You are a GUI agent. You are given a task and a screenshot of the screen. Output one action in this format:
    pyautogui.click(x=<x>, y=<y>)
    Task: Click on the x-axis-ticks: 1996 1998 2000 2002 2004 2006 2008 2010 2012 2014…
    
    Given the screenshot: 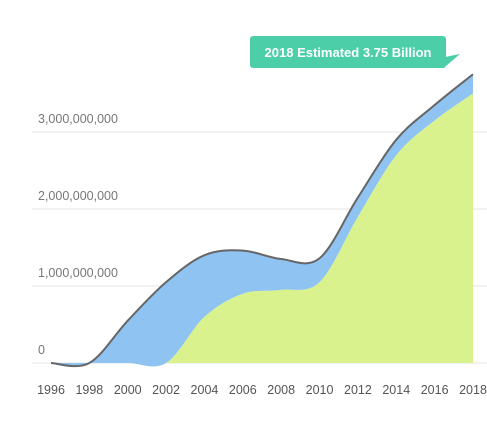 What is the action you would take?
    pyautogui.click(x=262, y=390)
    